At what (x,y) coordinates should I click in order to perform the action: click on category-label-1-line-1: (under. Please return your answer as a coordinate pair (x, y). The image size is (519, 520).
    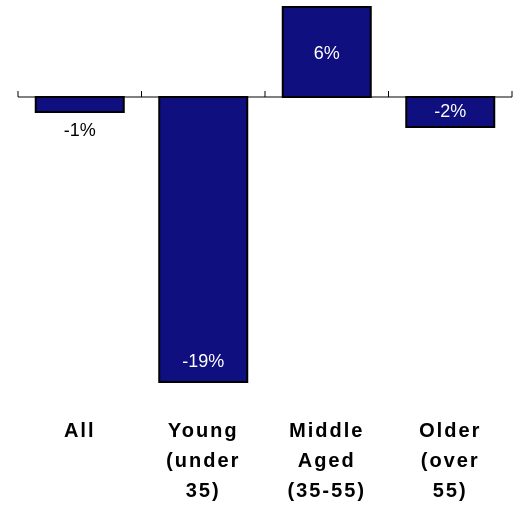
    Looking at the image, I should click on (203, 461).